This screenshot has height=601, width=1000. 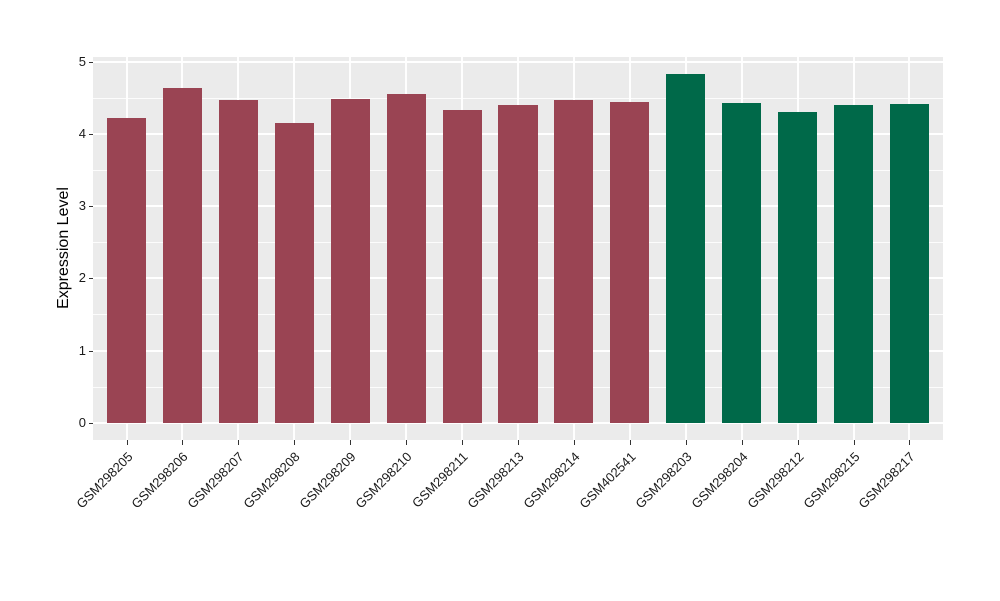 I want to click on bar-GSM402541, so click(x=630, y=262).